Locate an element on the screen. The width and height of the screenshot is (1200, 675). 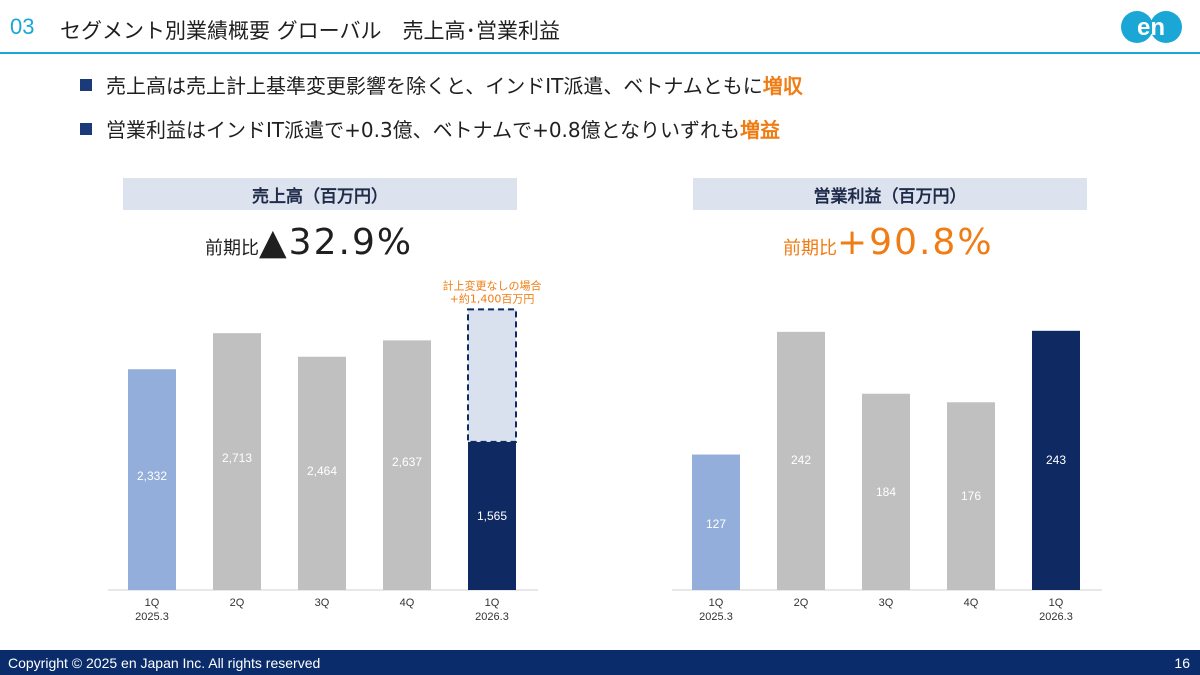
data-label-1: 127 is located at coordinates (716, 524).